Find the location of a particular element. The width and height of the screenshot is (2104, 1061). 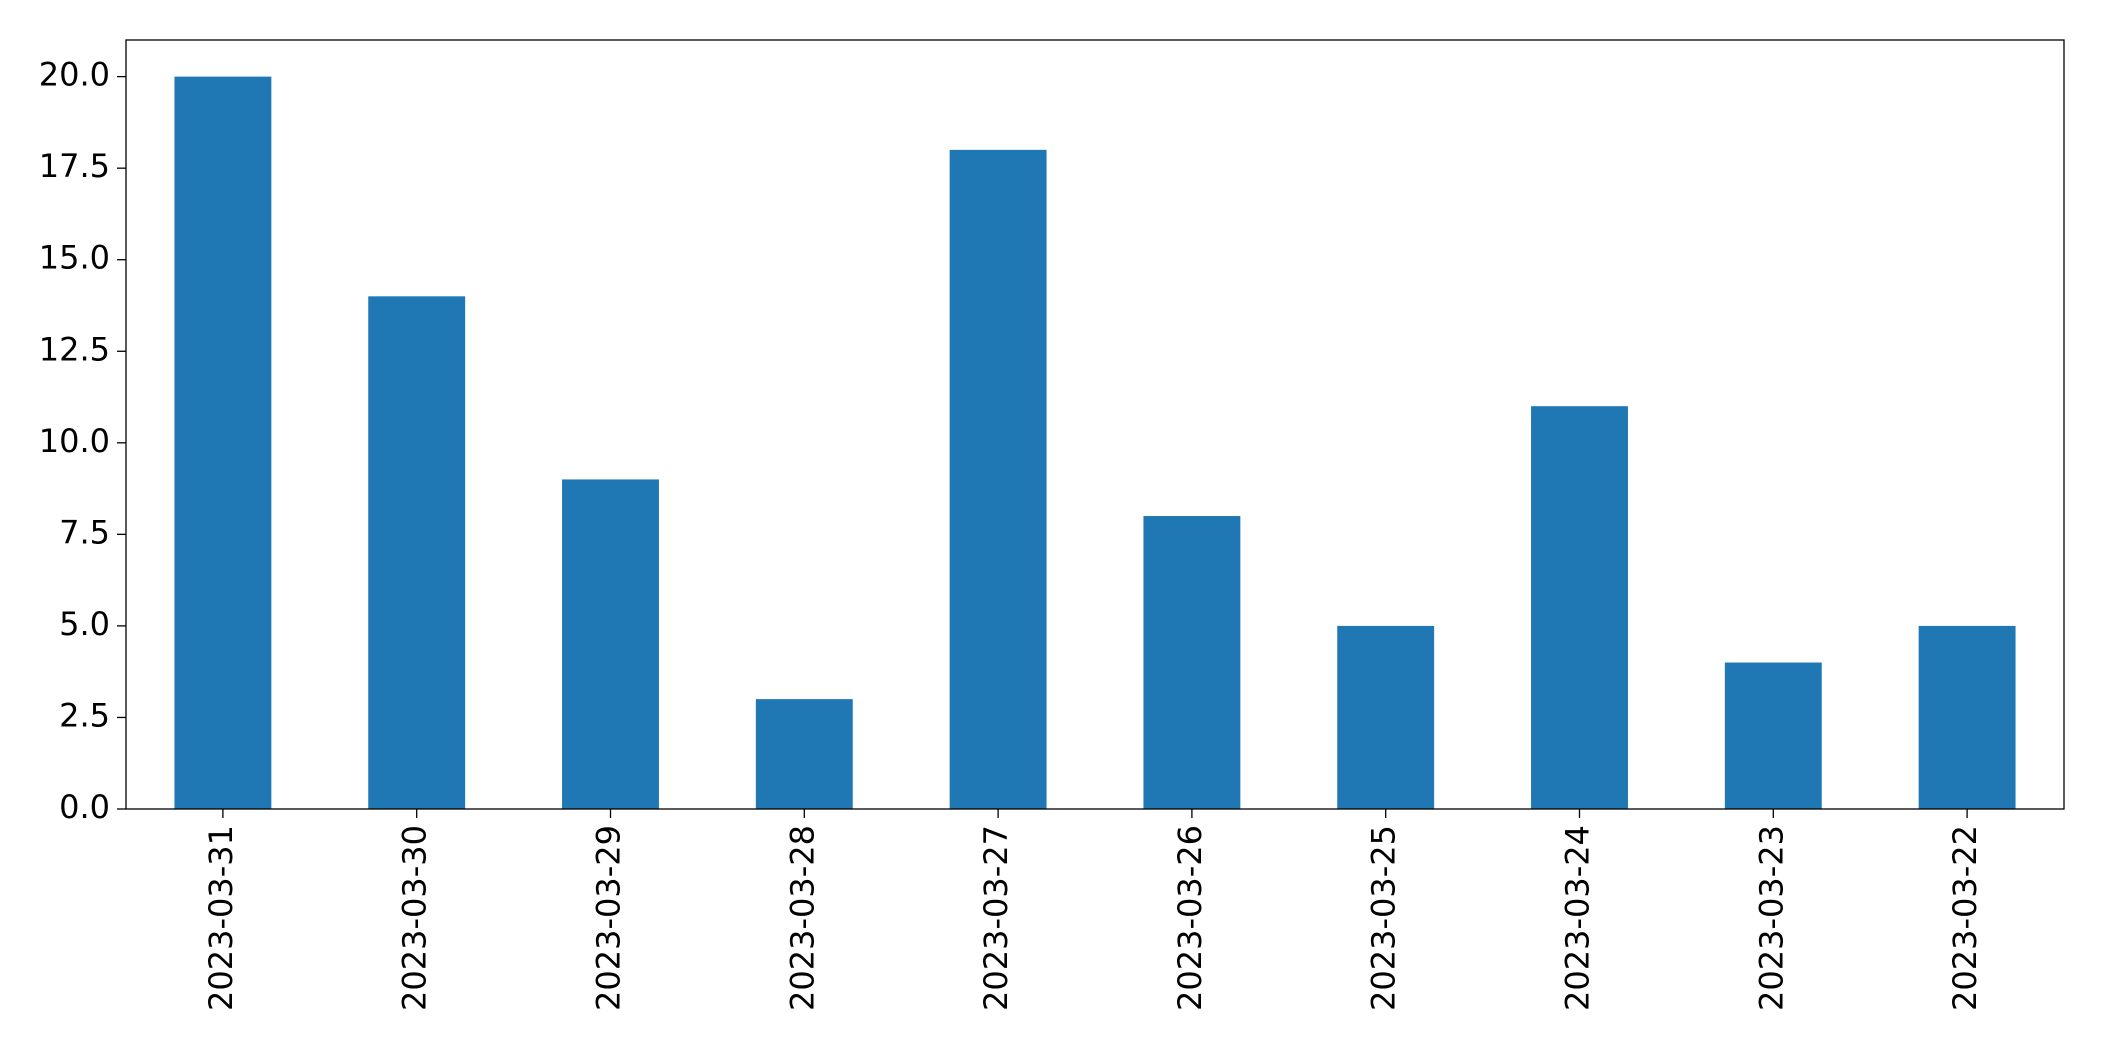

y-tick-label: 5.0 is located at coordinates (84, 624).